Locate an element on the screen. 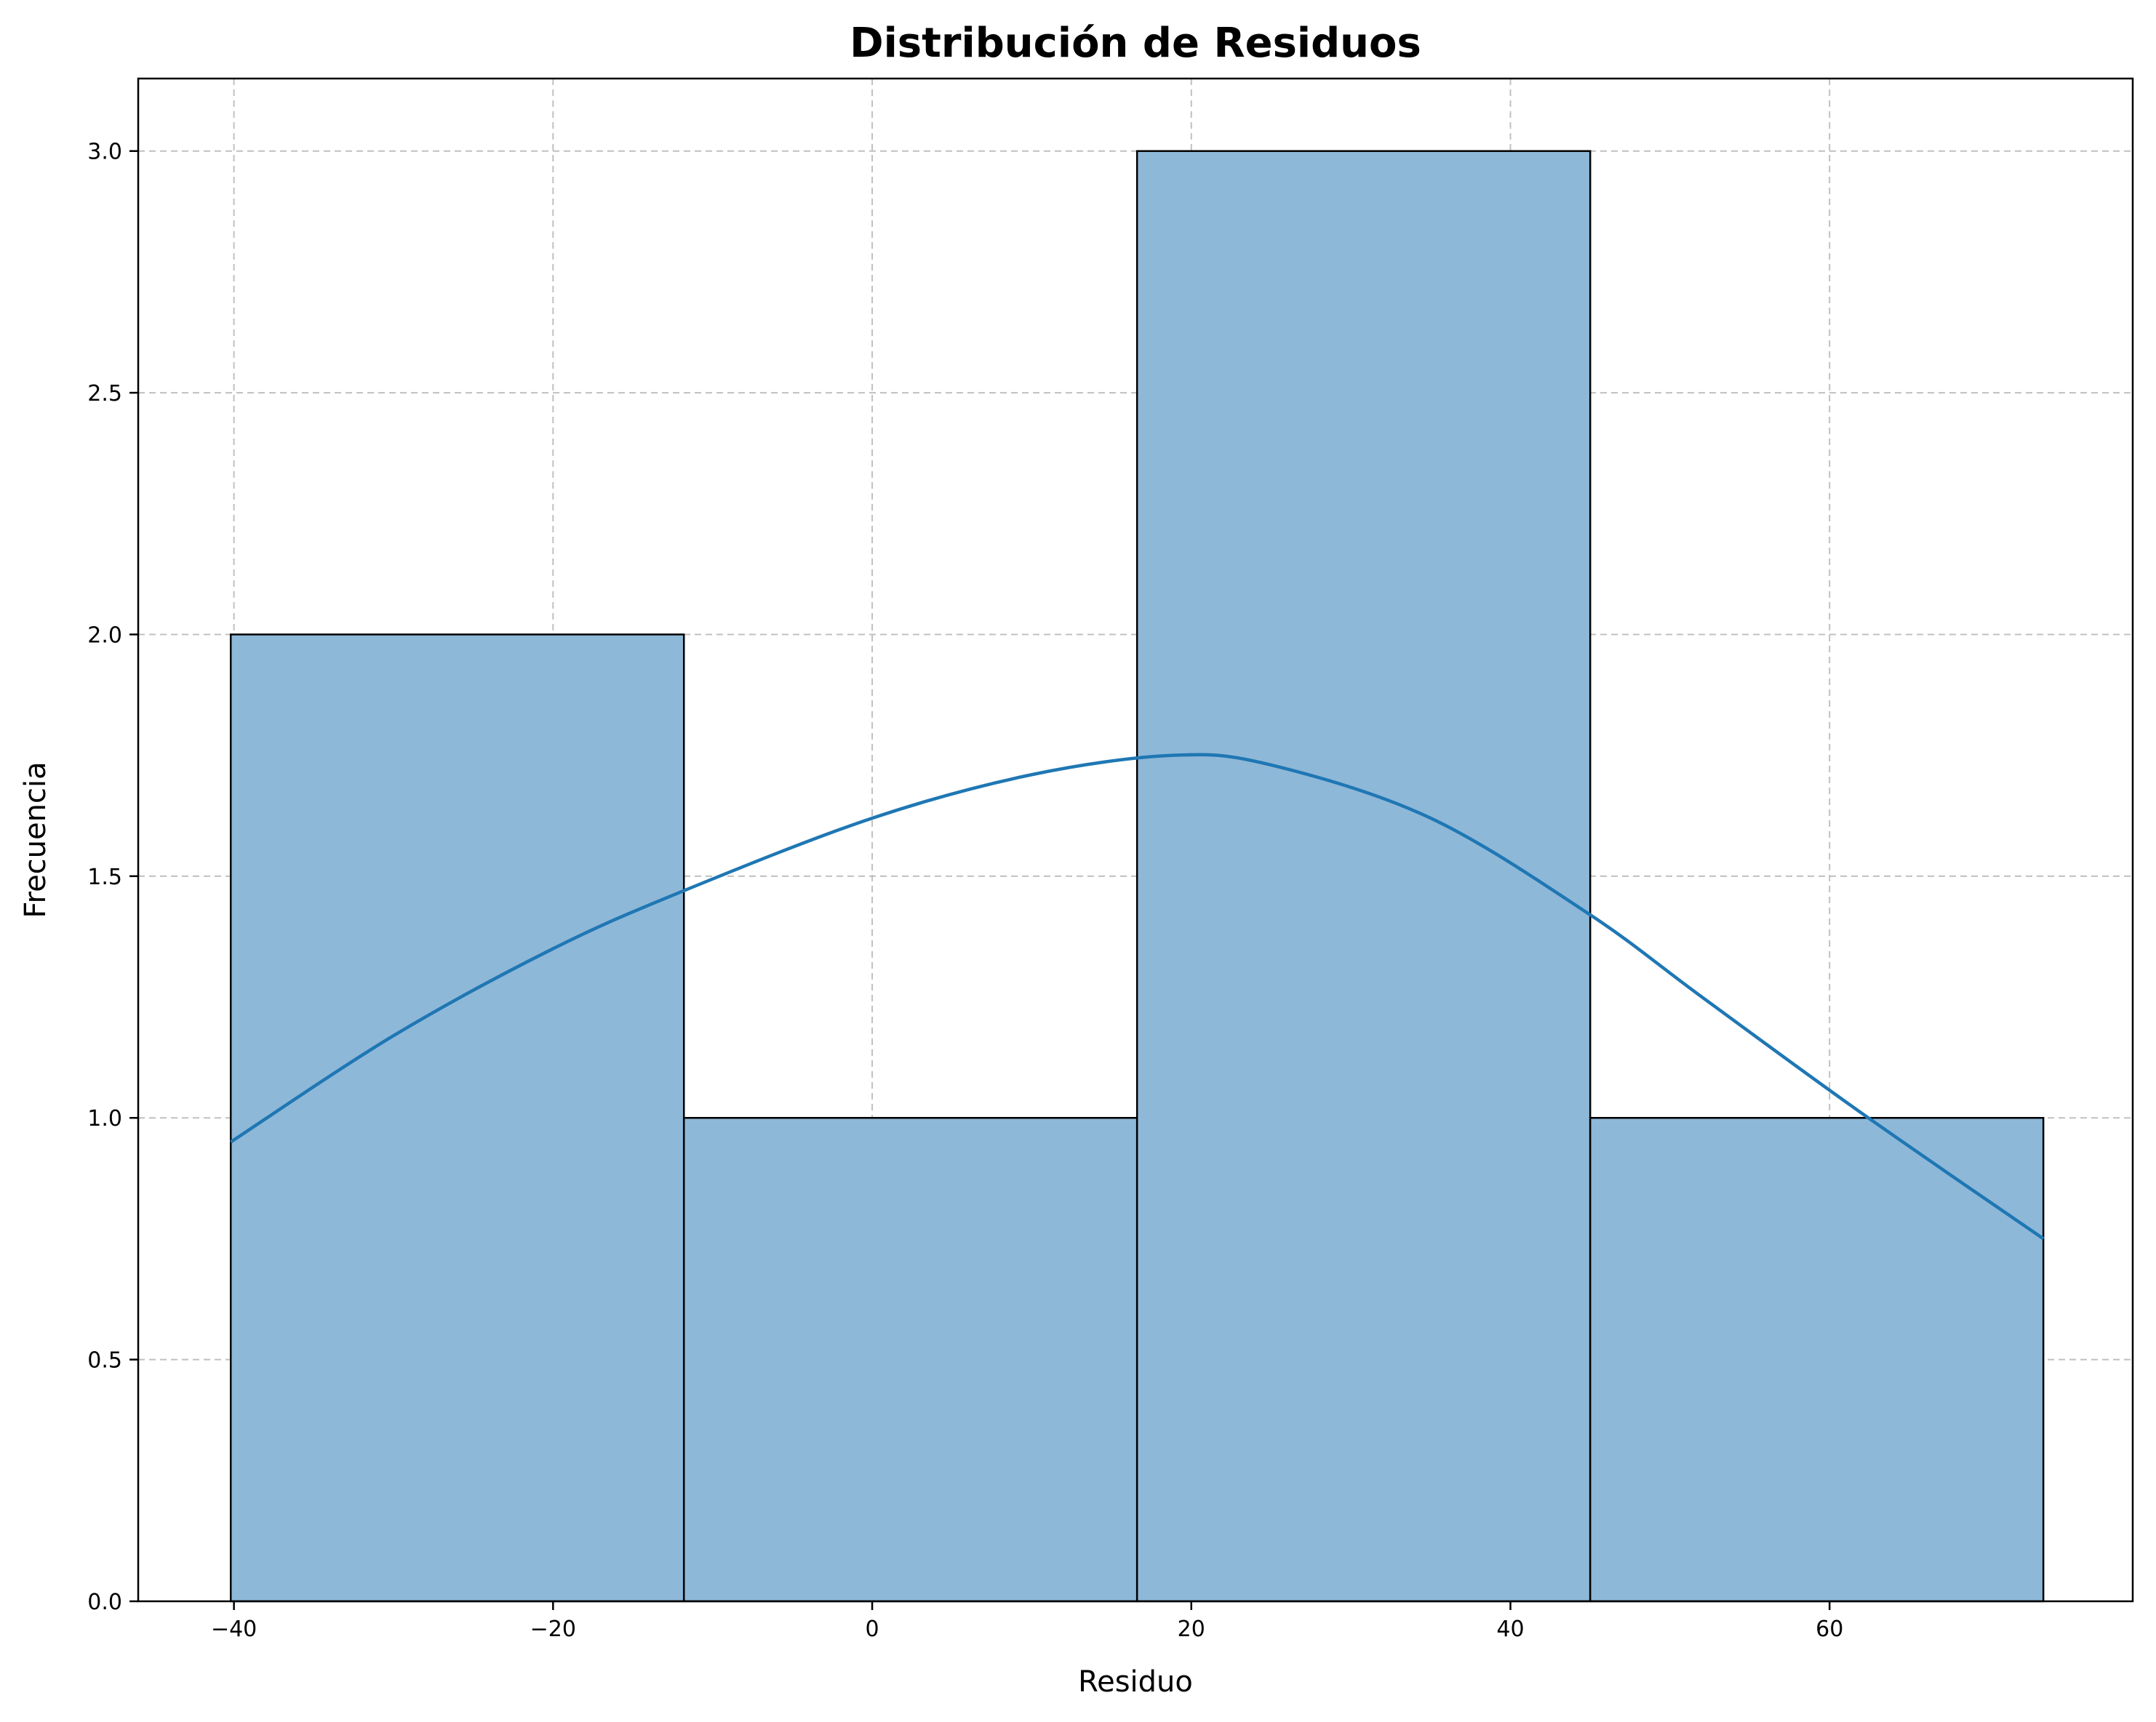 The width and height of the screenshot is (2156, 1722). x-tick-label-1: −20 is located at coordinates (553, 1629).